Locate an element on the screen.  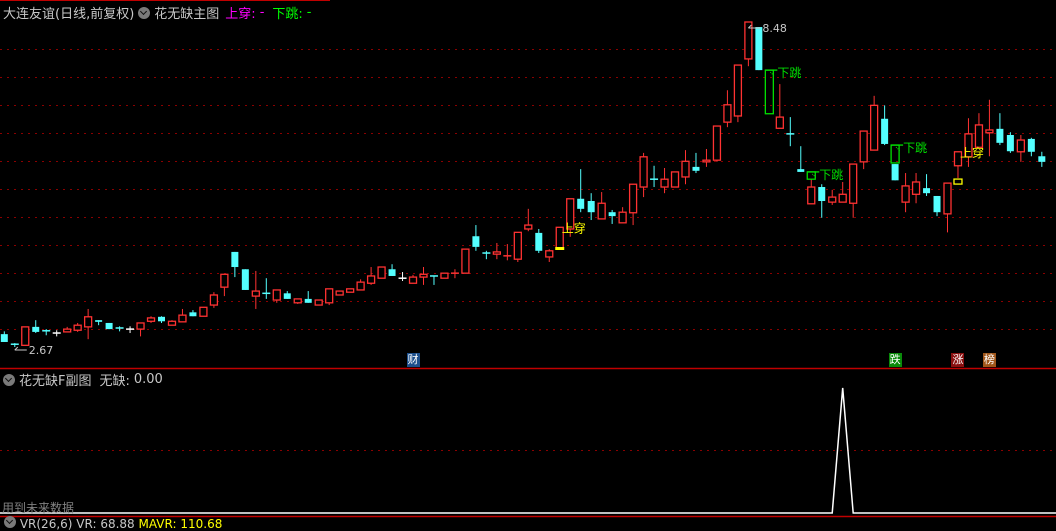
gap-down-box is located at coordinates (895, 154).